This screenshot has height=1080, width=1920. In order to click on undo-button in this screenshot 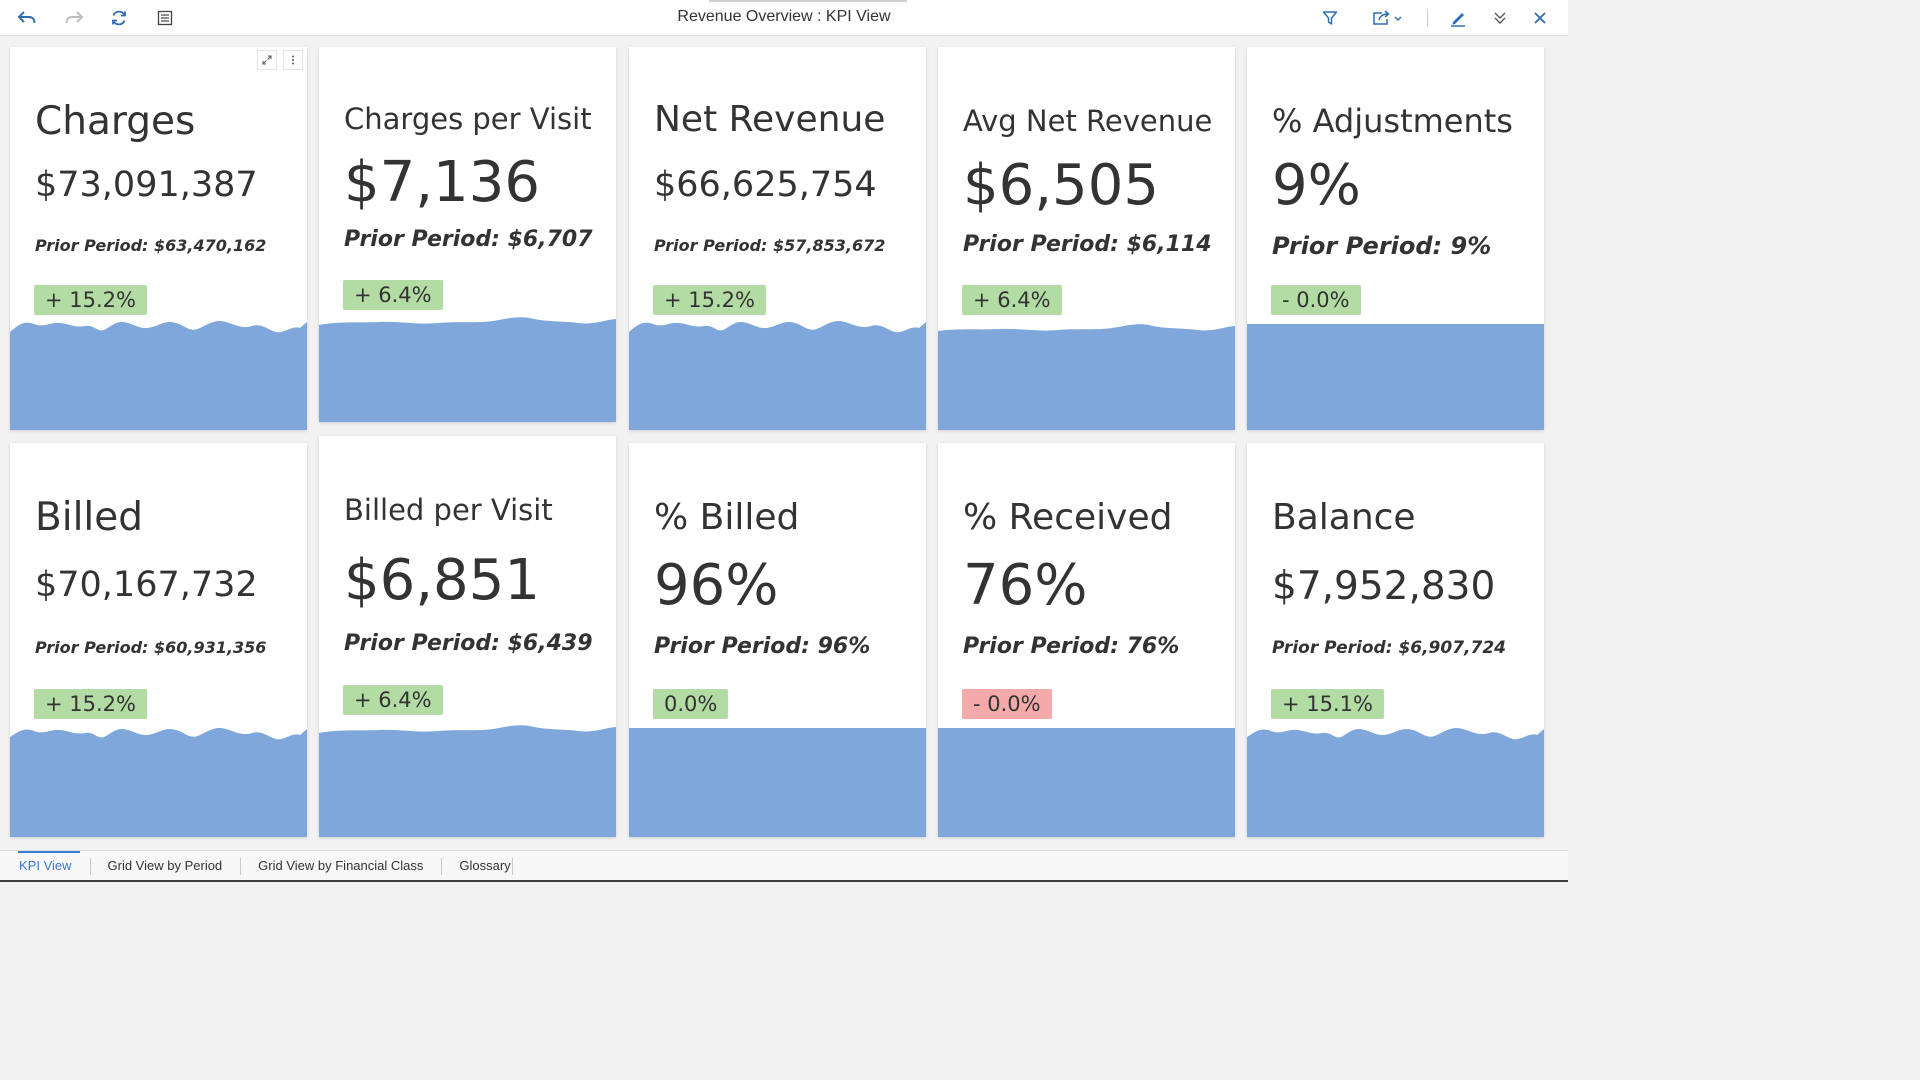, I will do `click(27, 18)`.